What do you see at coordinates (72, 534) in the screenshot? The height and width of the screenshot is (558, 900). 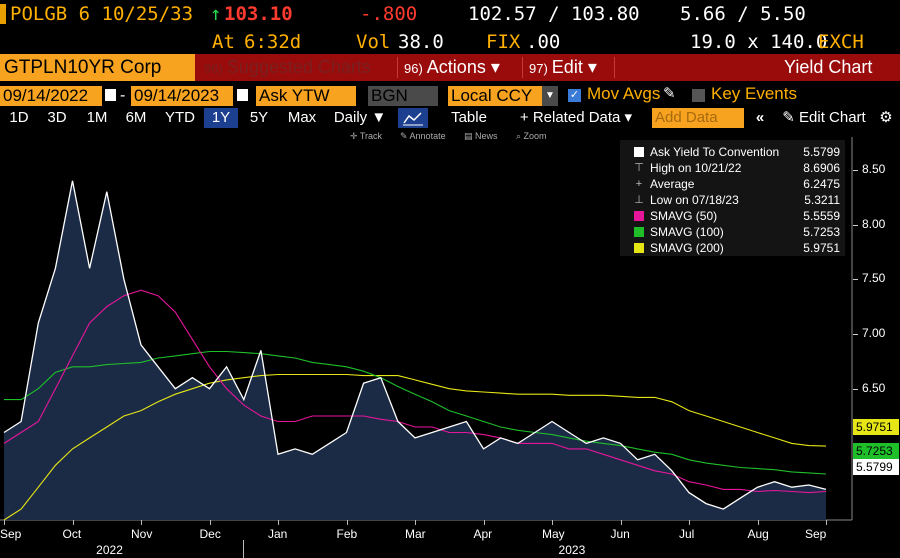 I see `x-tick-label: Oct` at bounding box center [72, 534].